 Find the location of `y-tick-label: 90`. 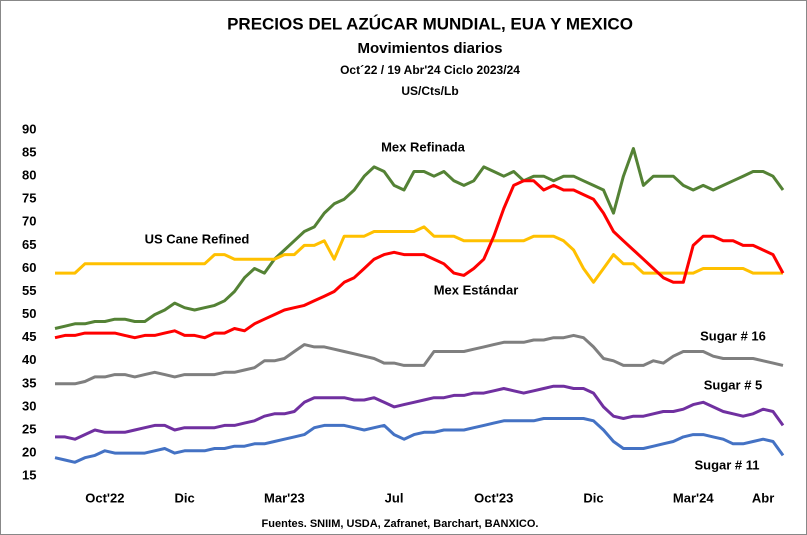

y-tick-label: 90 is located at coordinates (29, 128).